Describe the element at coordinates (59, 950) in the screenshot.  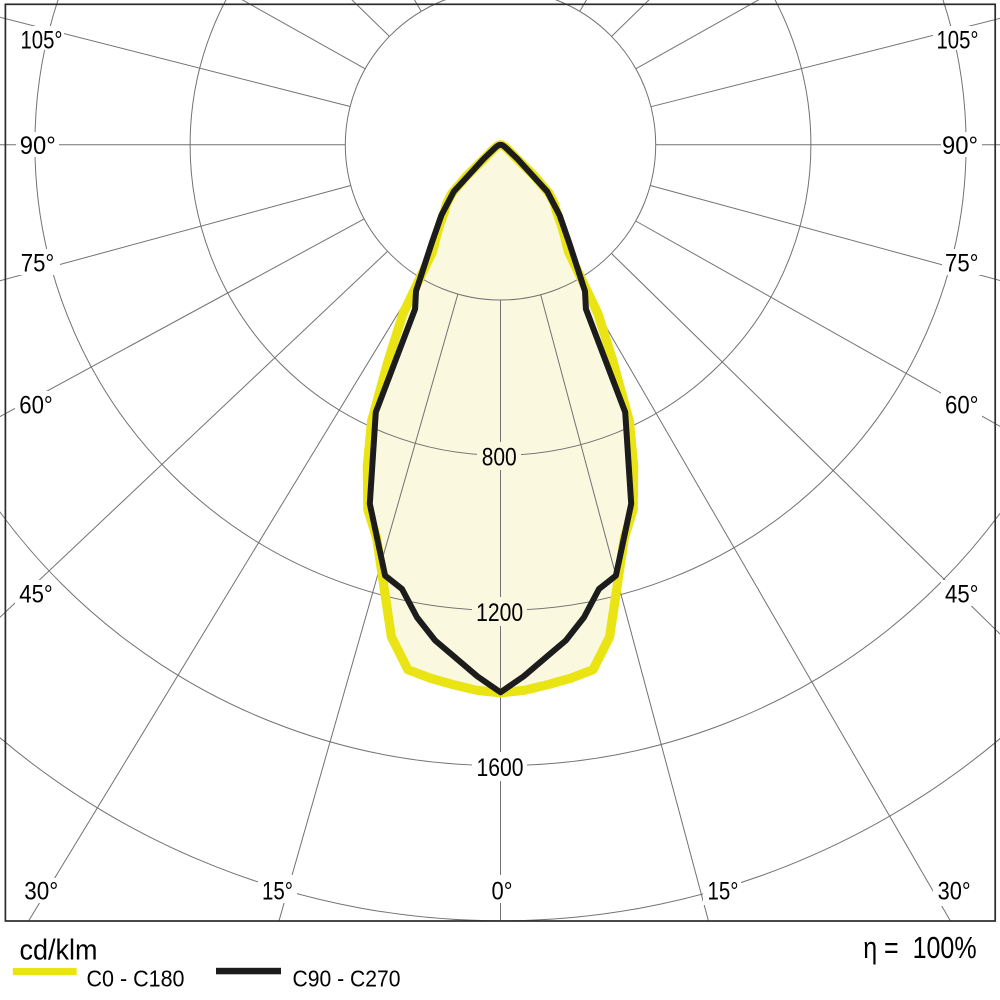
I see `svg-text: cd/klm` at that location.